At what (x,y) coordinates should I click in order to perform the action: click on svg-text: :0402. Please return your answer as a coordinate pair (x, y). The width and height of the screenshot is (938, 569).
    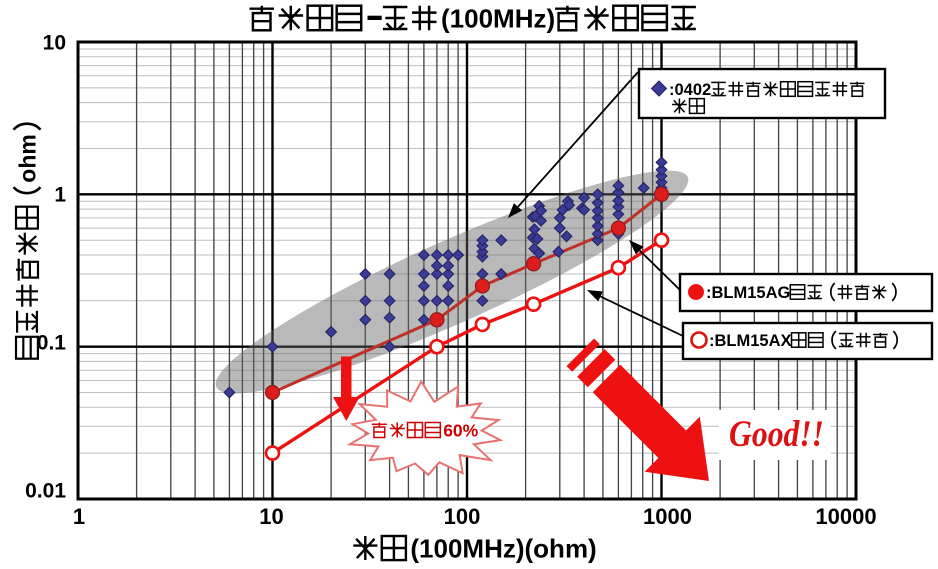
    Looking at the image, I should click on (690, 90).